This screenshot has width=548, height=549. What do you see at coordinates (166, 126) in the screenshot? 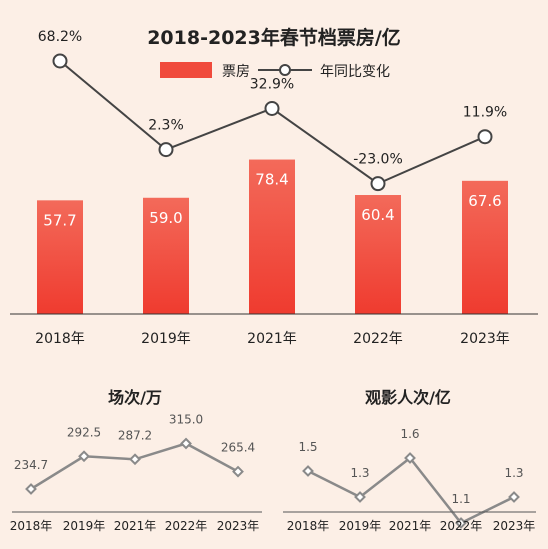
I see `yoy-value-label: 2.3%` at bounding box center [166, 126].